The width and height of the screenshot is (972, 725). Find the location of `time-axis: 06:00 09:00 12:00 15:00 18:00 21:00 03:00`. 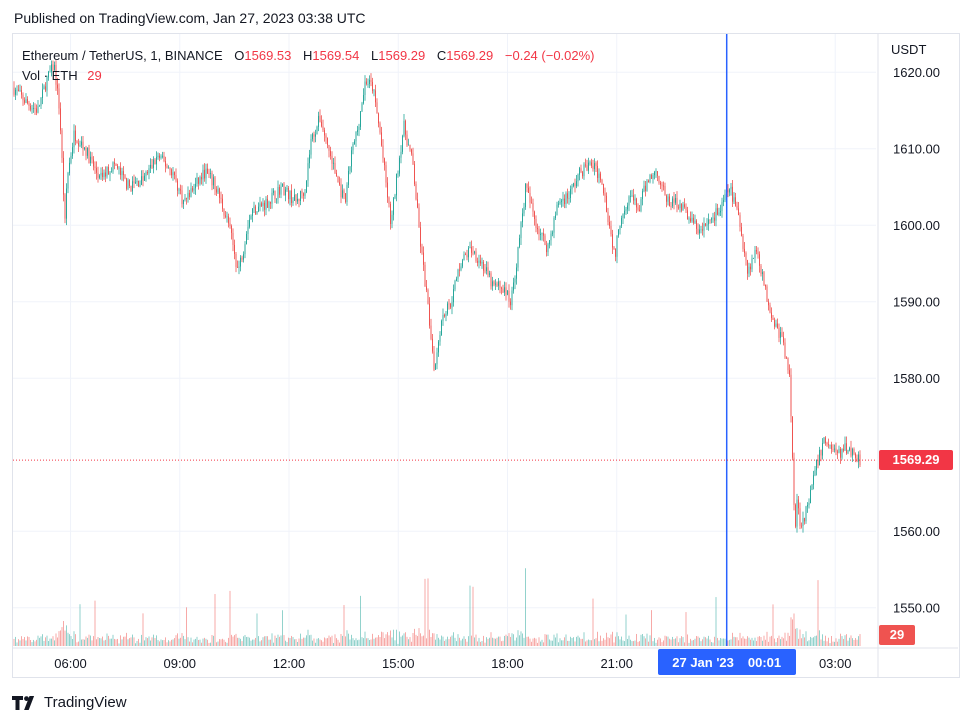

time-axis: 06:00 09:00 12:00 15:00 18:00 21:00 03:00 is located at coordinates (485, 659).